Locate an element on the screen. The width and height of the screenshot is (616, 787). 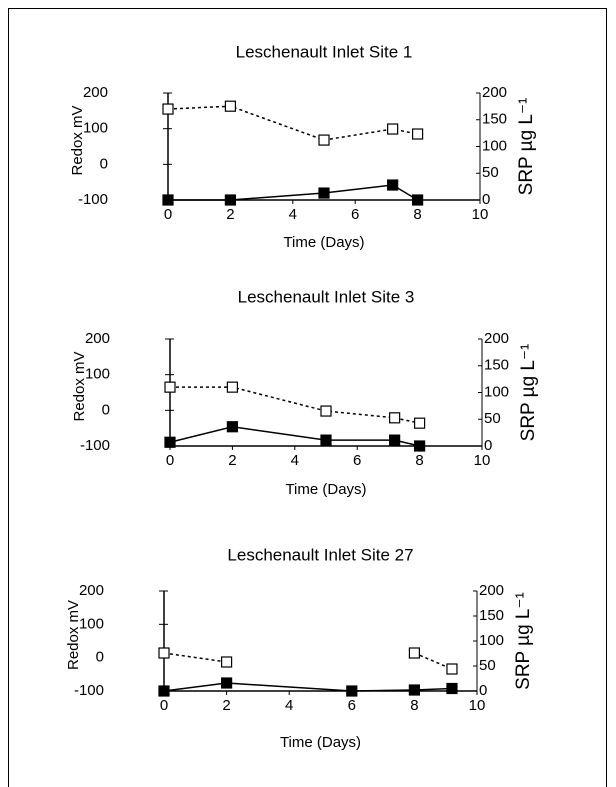
chart-title: Leschenault Inlet Site 3 is located at coordinates (326, 296).